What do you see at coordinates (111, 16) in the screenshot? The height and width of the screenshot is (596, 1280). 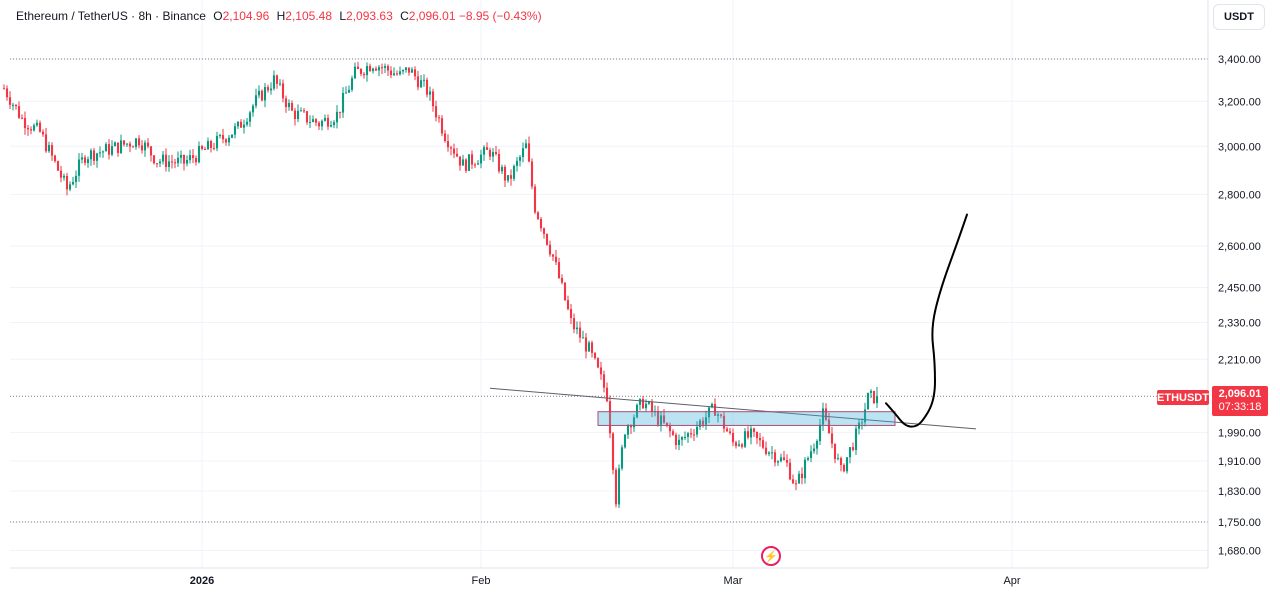 I see `symbol-title: Ethereum / TetherUS · 8h · Binance` at bounding box center [111, 16].